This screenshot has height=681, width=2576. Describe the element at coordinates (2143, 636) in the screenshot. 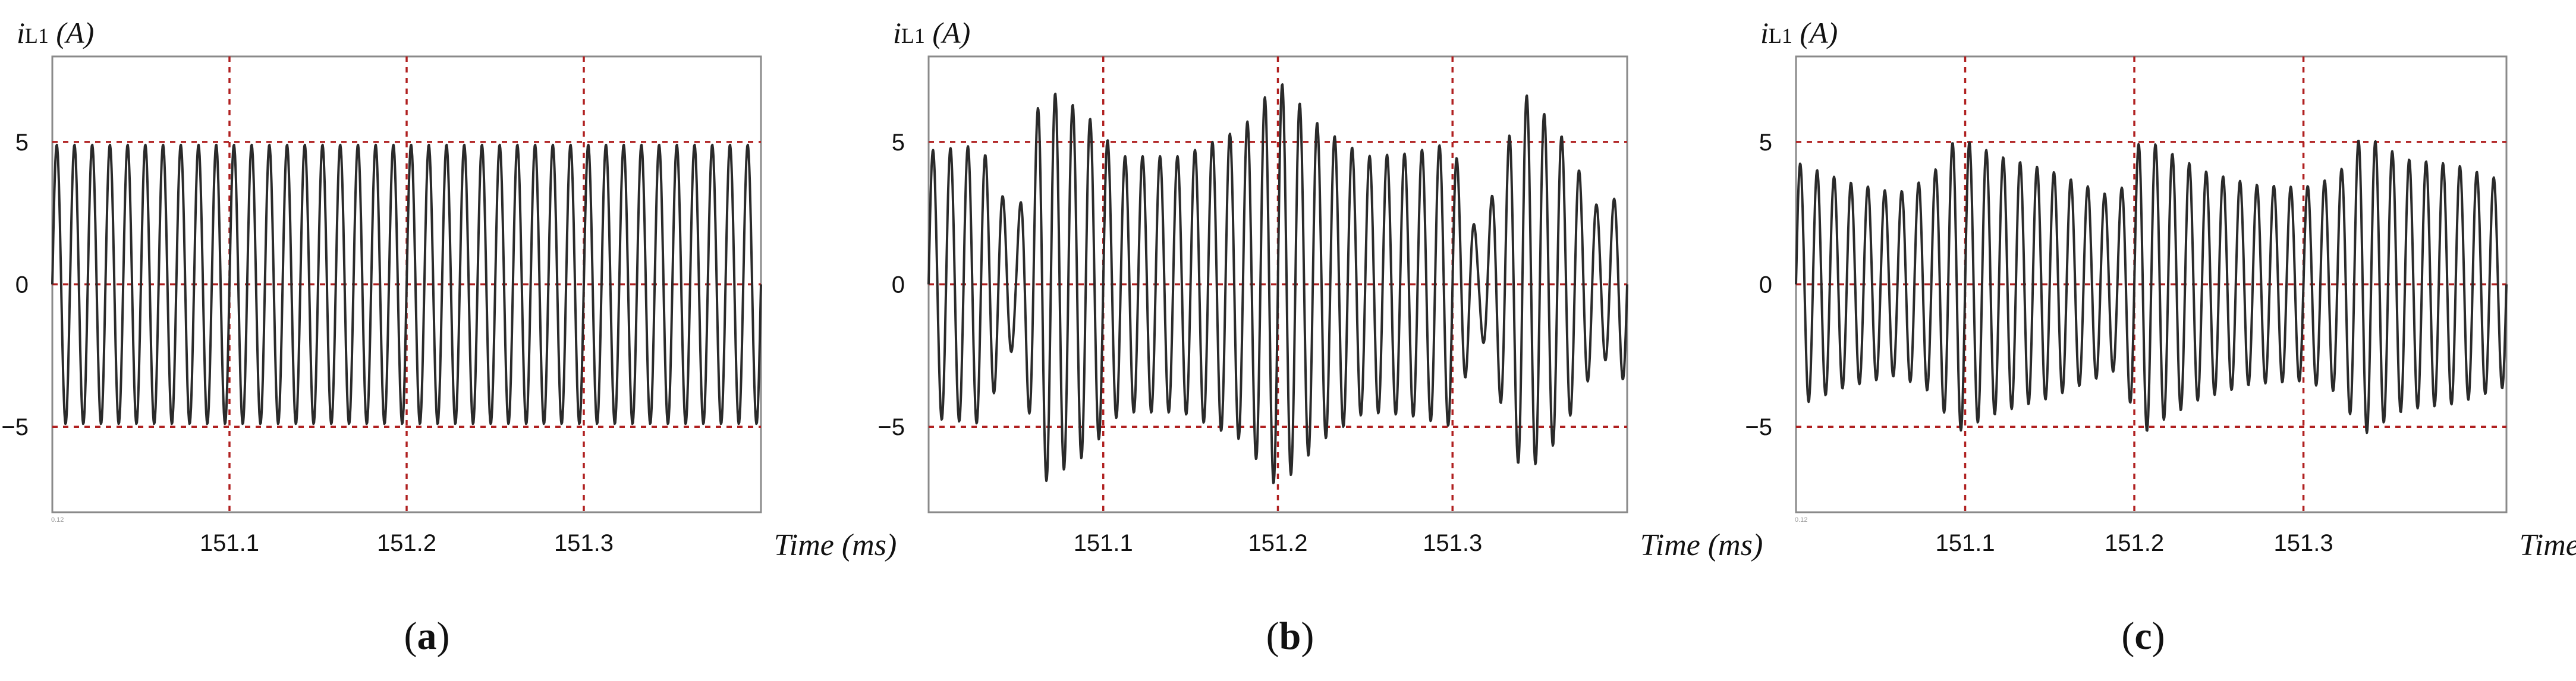

I see `panel-caption: (c)` at that location.